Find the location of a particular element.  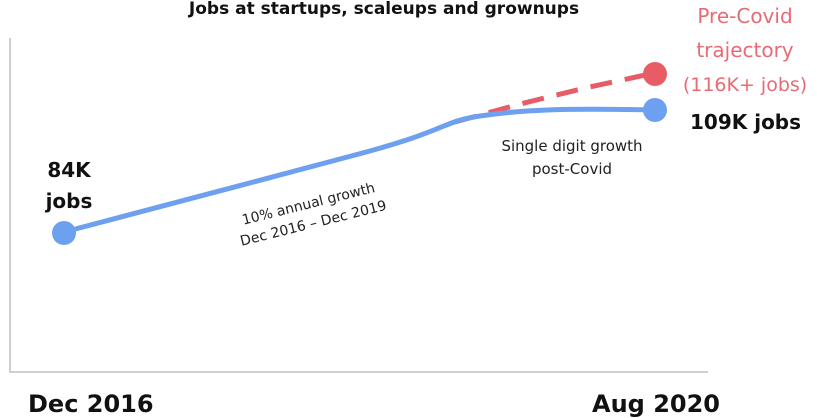

start-point is located at coordinates (64, 233).